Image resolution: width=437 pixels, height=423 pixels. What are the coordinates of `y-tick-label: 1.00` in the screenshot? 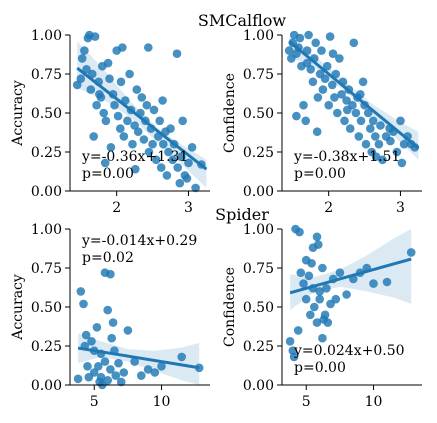 It's located at (258, 230).